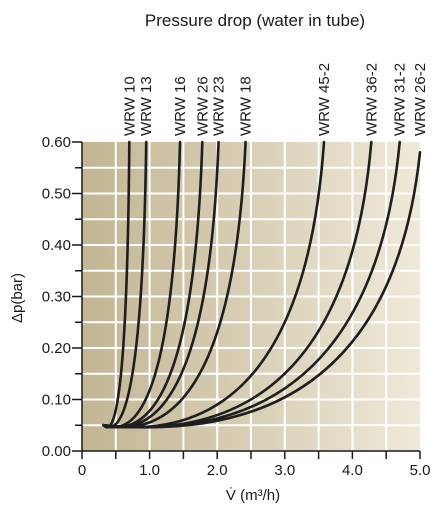  What do you see at coordinates (129, 106) in the screenshot?
I see `series-label: WRW 10` at bounding box center [129, 106].